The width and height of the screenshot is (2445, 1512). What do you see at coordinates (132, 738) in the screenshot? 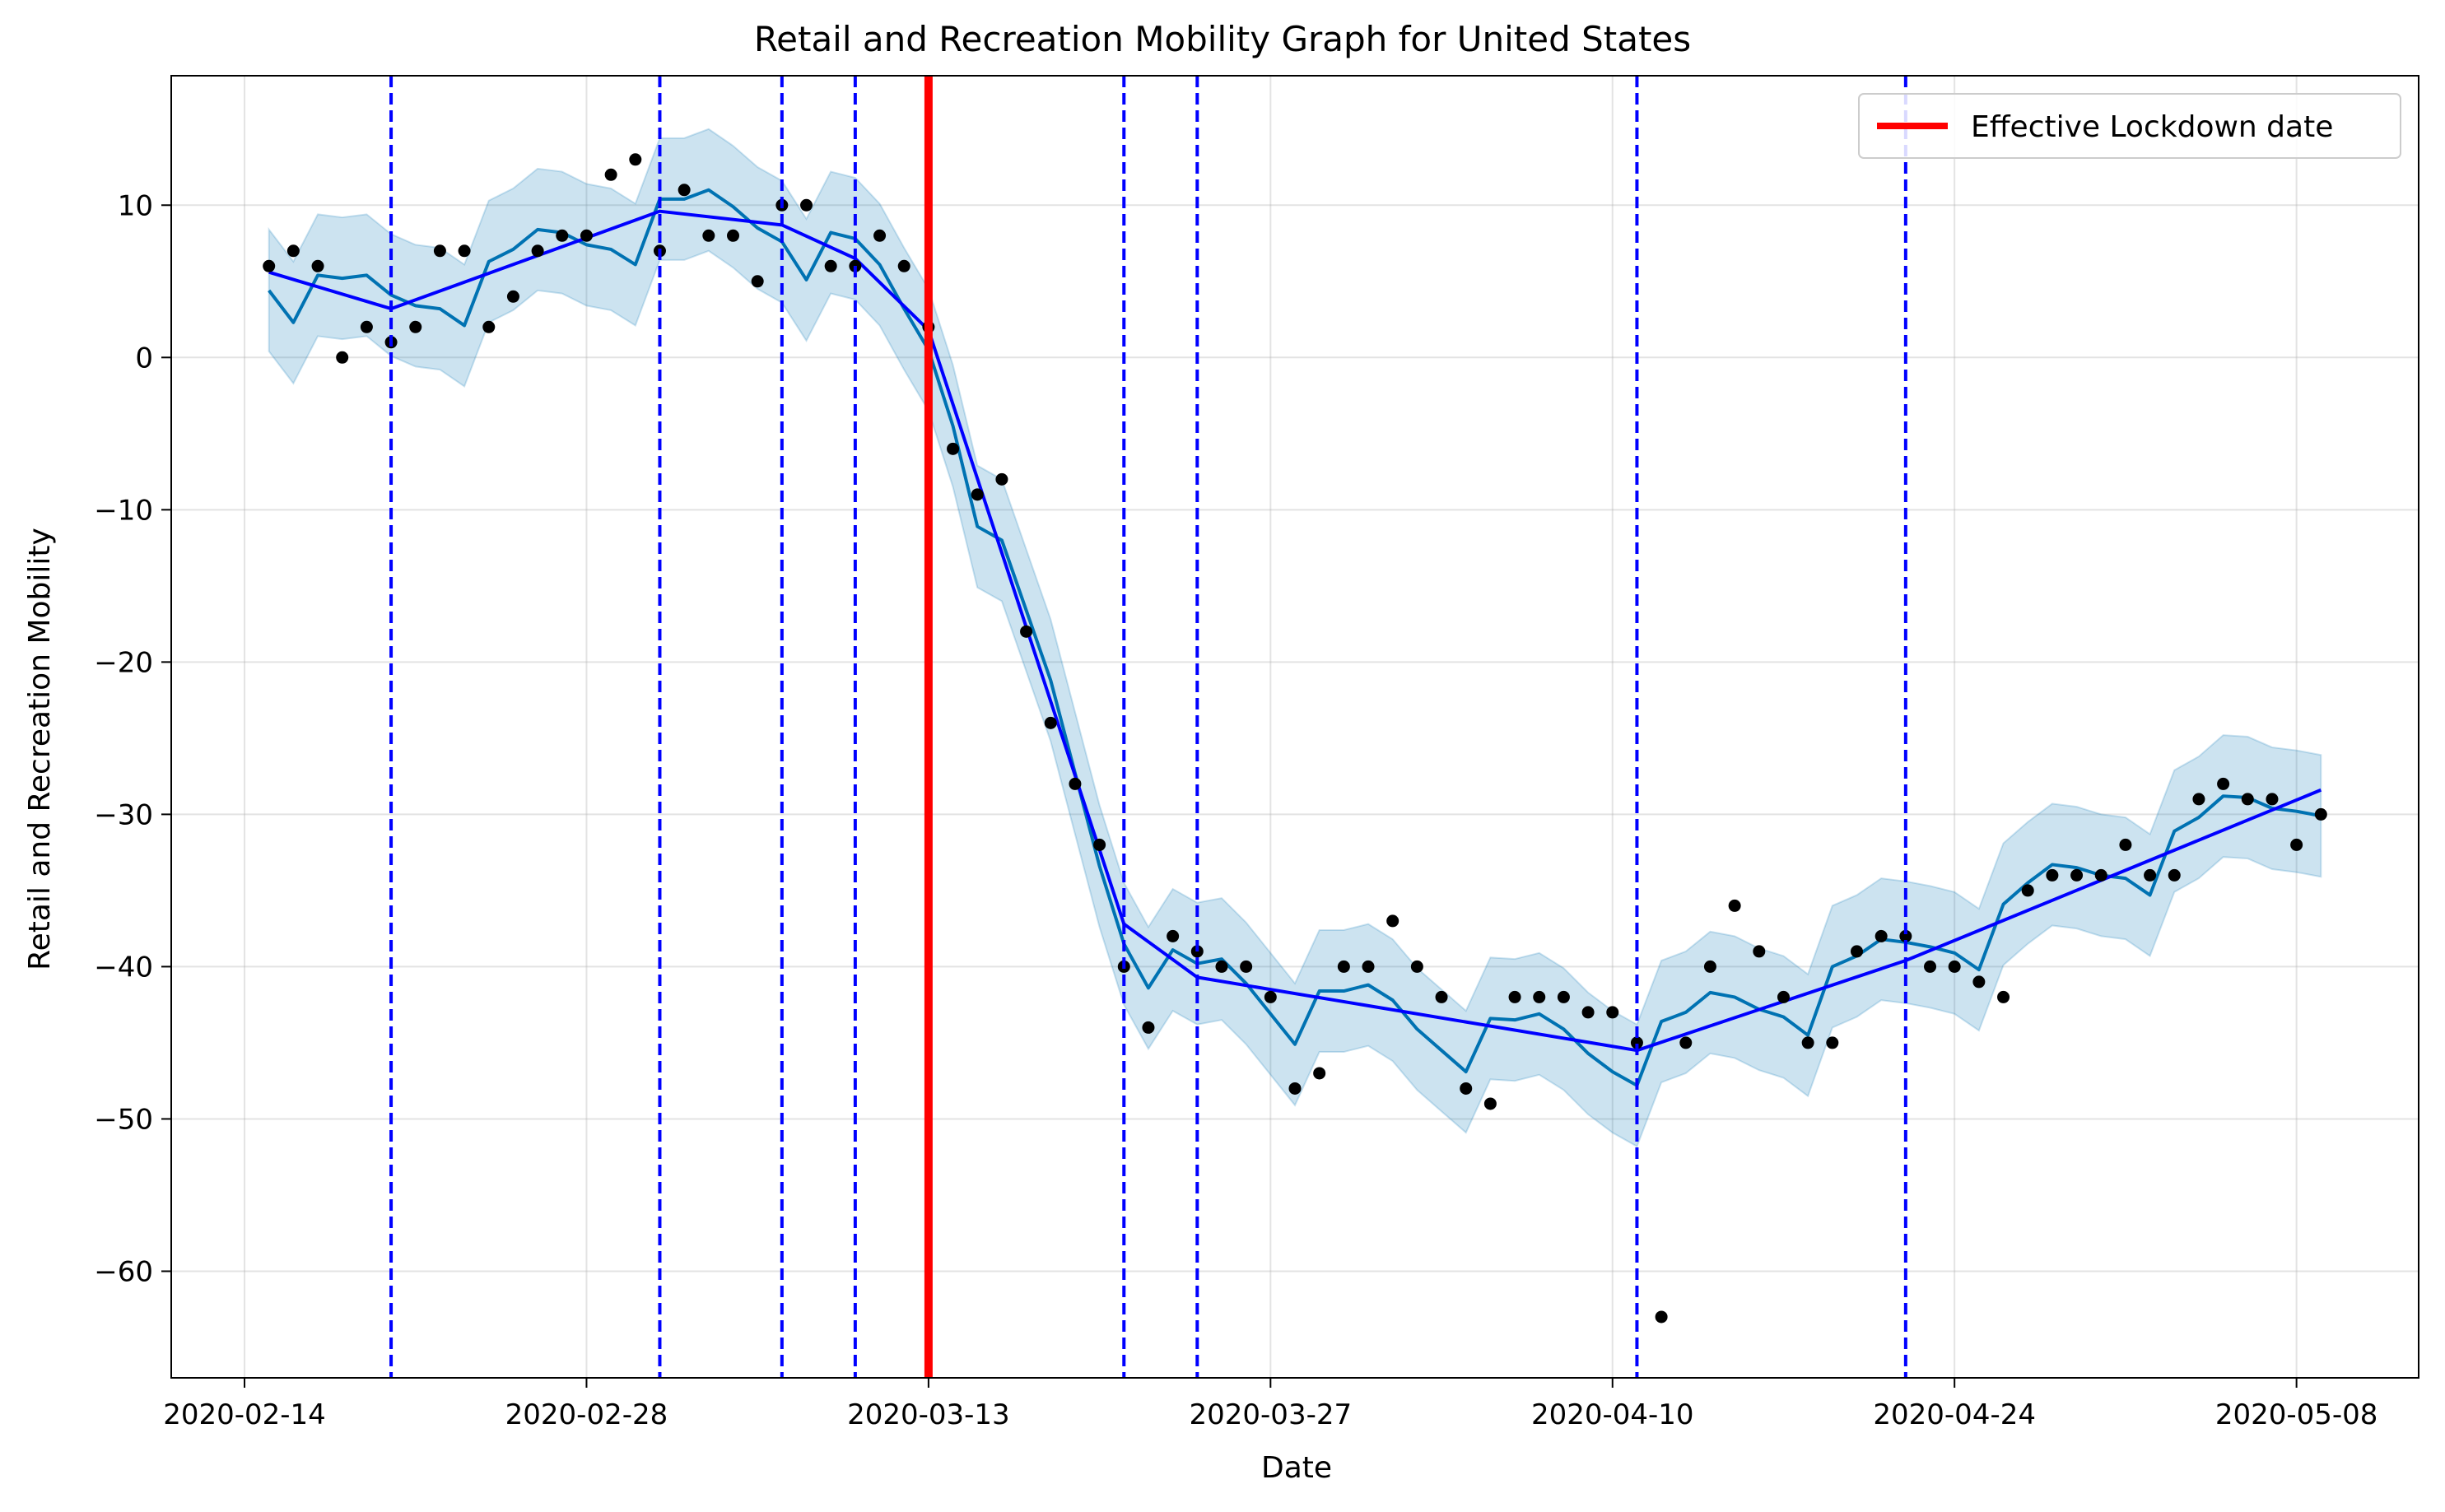
I see `y-ticks-layer: 10 0 −10 −20 −30 −40 −50 −60` at bounding box center [132, 738].